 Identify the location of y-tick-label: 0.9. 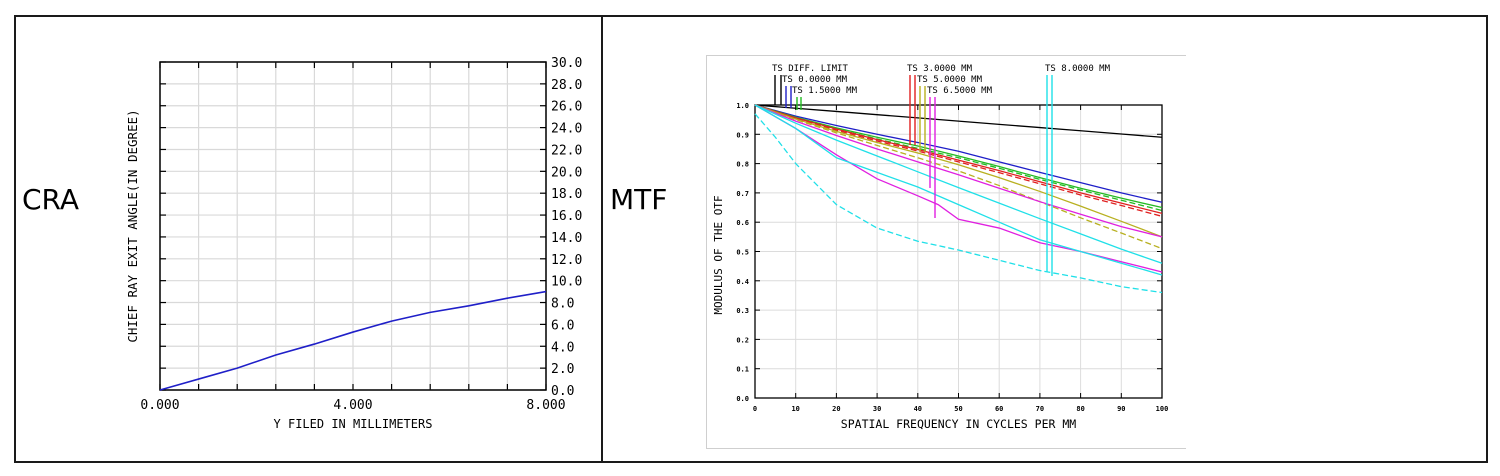
(742, 135).